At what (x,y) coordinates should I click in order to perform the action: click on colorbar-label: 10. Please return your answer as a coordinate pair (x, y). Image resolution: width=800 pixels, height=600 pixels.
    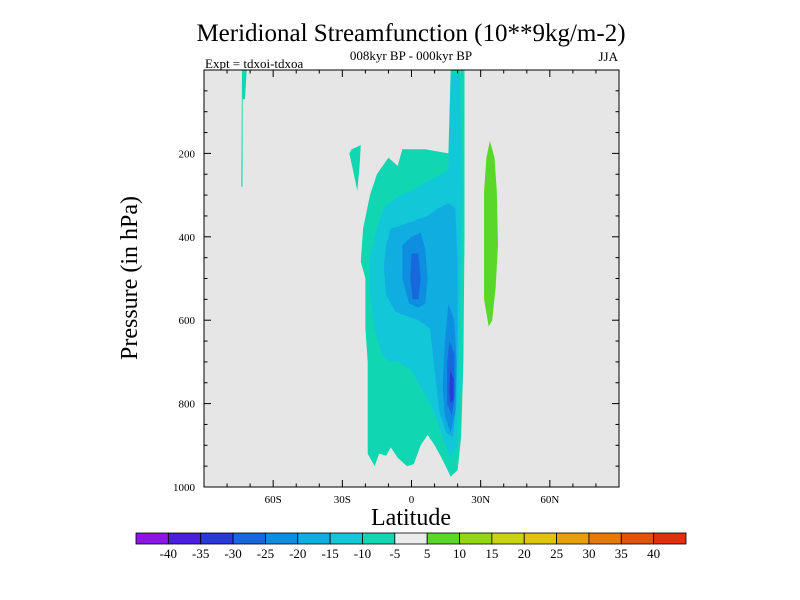
    Looking at the image, I should click on (459, 553).